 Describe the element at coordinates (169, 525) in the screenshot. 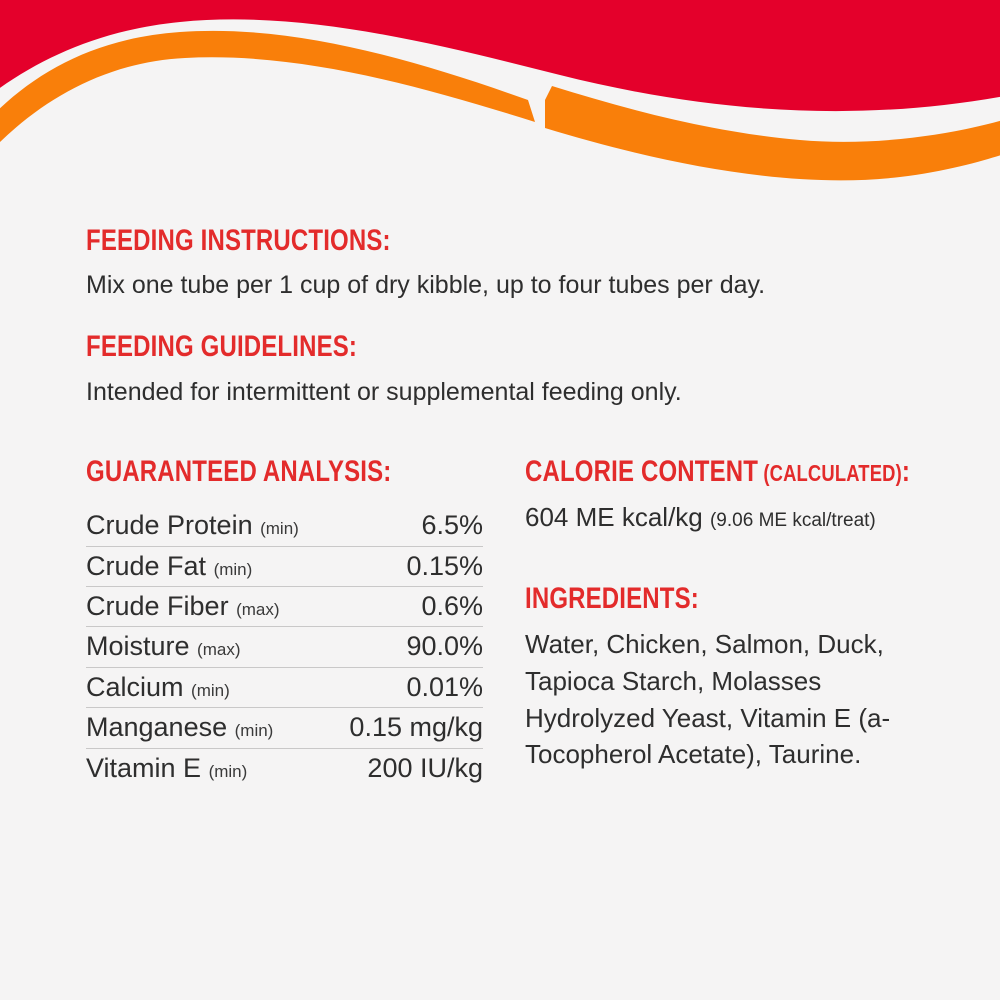

I see `nutrient-label: Crude Protein` at that location.